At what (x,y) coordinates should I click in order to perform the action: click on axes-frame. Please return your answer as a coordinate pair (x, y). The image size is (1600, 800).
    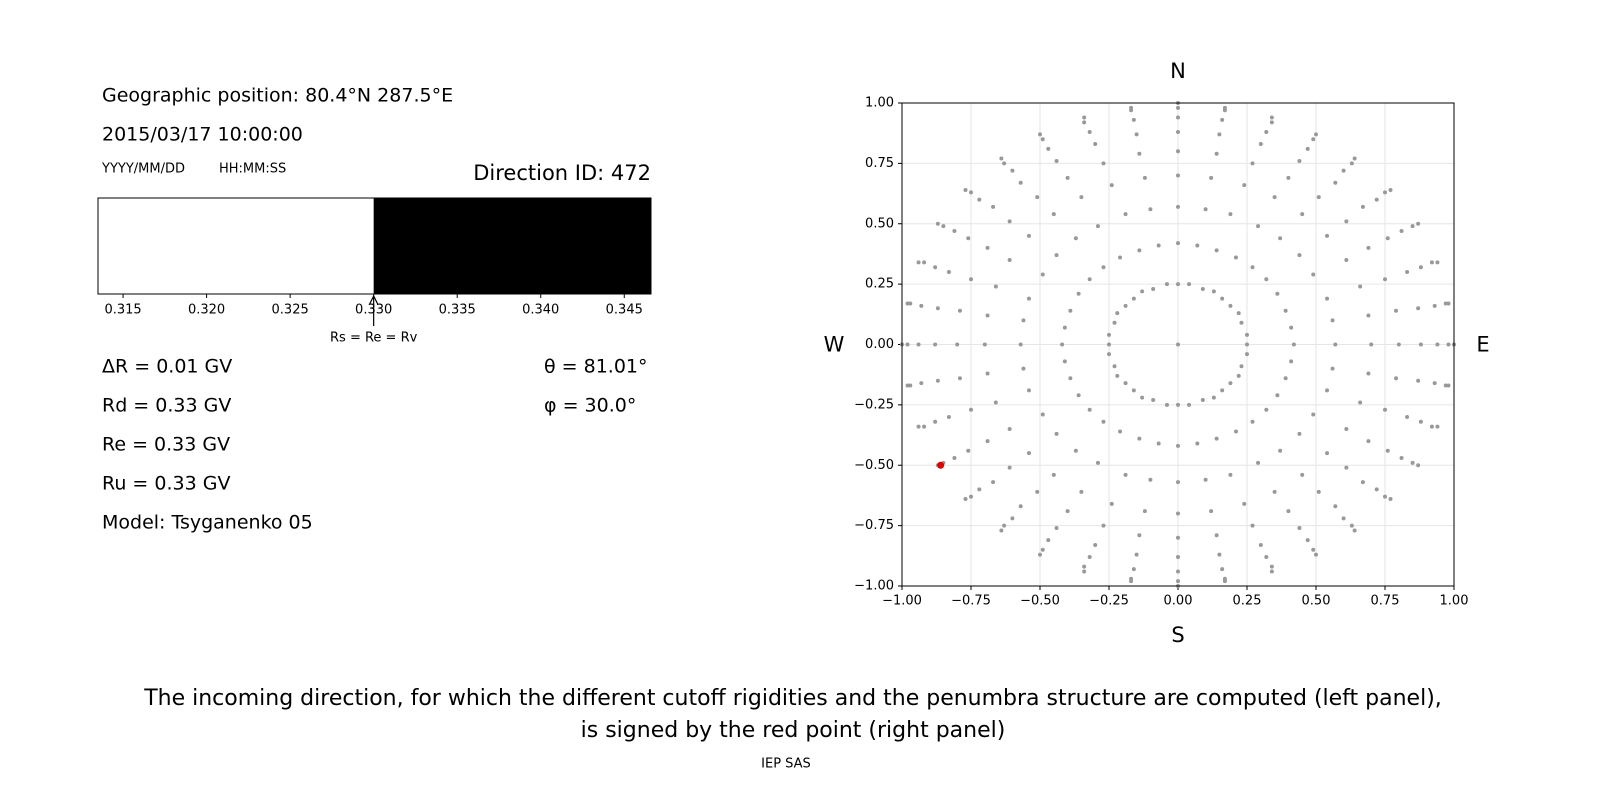
    Looking at the image, I should click on (374, 246).